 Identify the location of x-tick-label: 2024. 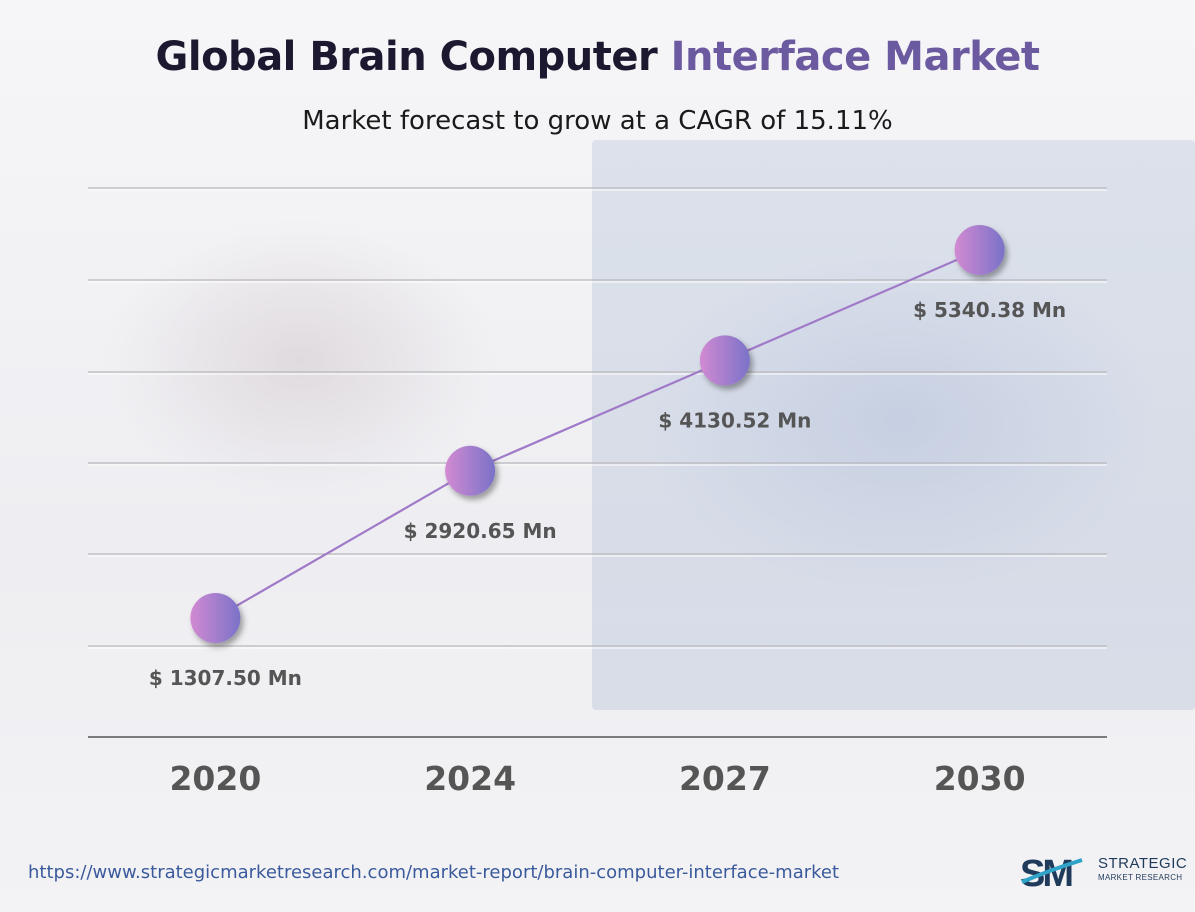
(470, 778).